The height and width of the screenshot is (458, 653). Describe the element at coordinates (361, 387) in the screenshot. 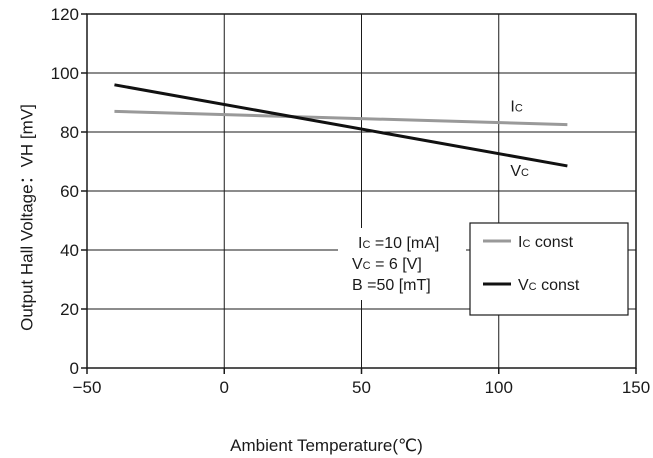

I see `x-tick-label: 50` at that location.